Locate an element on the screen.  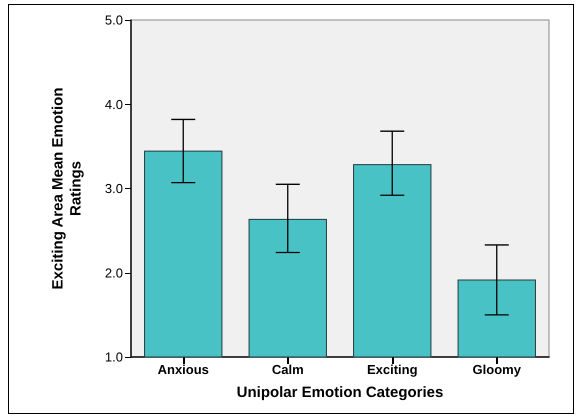
y-tick-label: 2.0 is located at coordinates (113, 272).